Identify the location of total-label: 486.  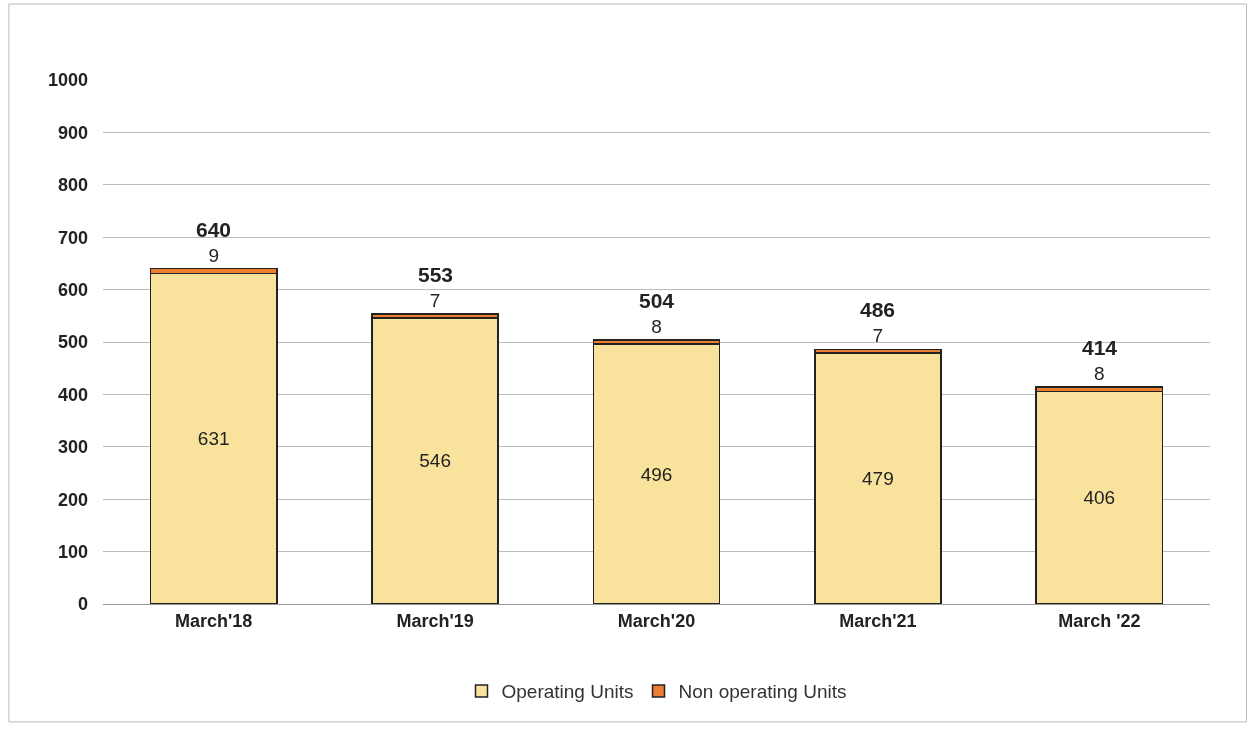
(878, 309).